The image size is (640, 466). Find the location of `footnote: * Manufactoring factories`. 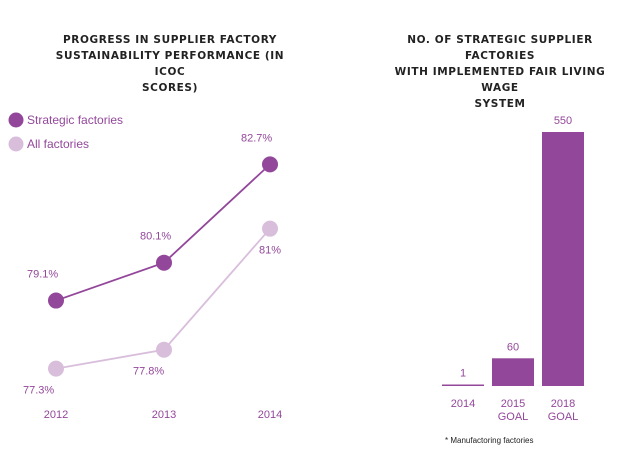

footnote: * Manufactoring factories is located at coordinates (489, 440).